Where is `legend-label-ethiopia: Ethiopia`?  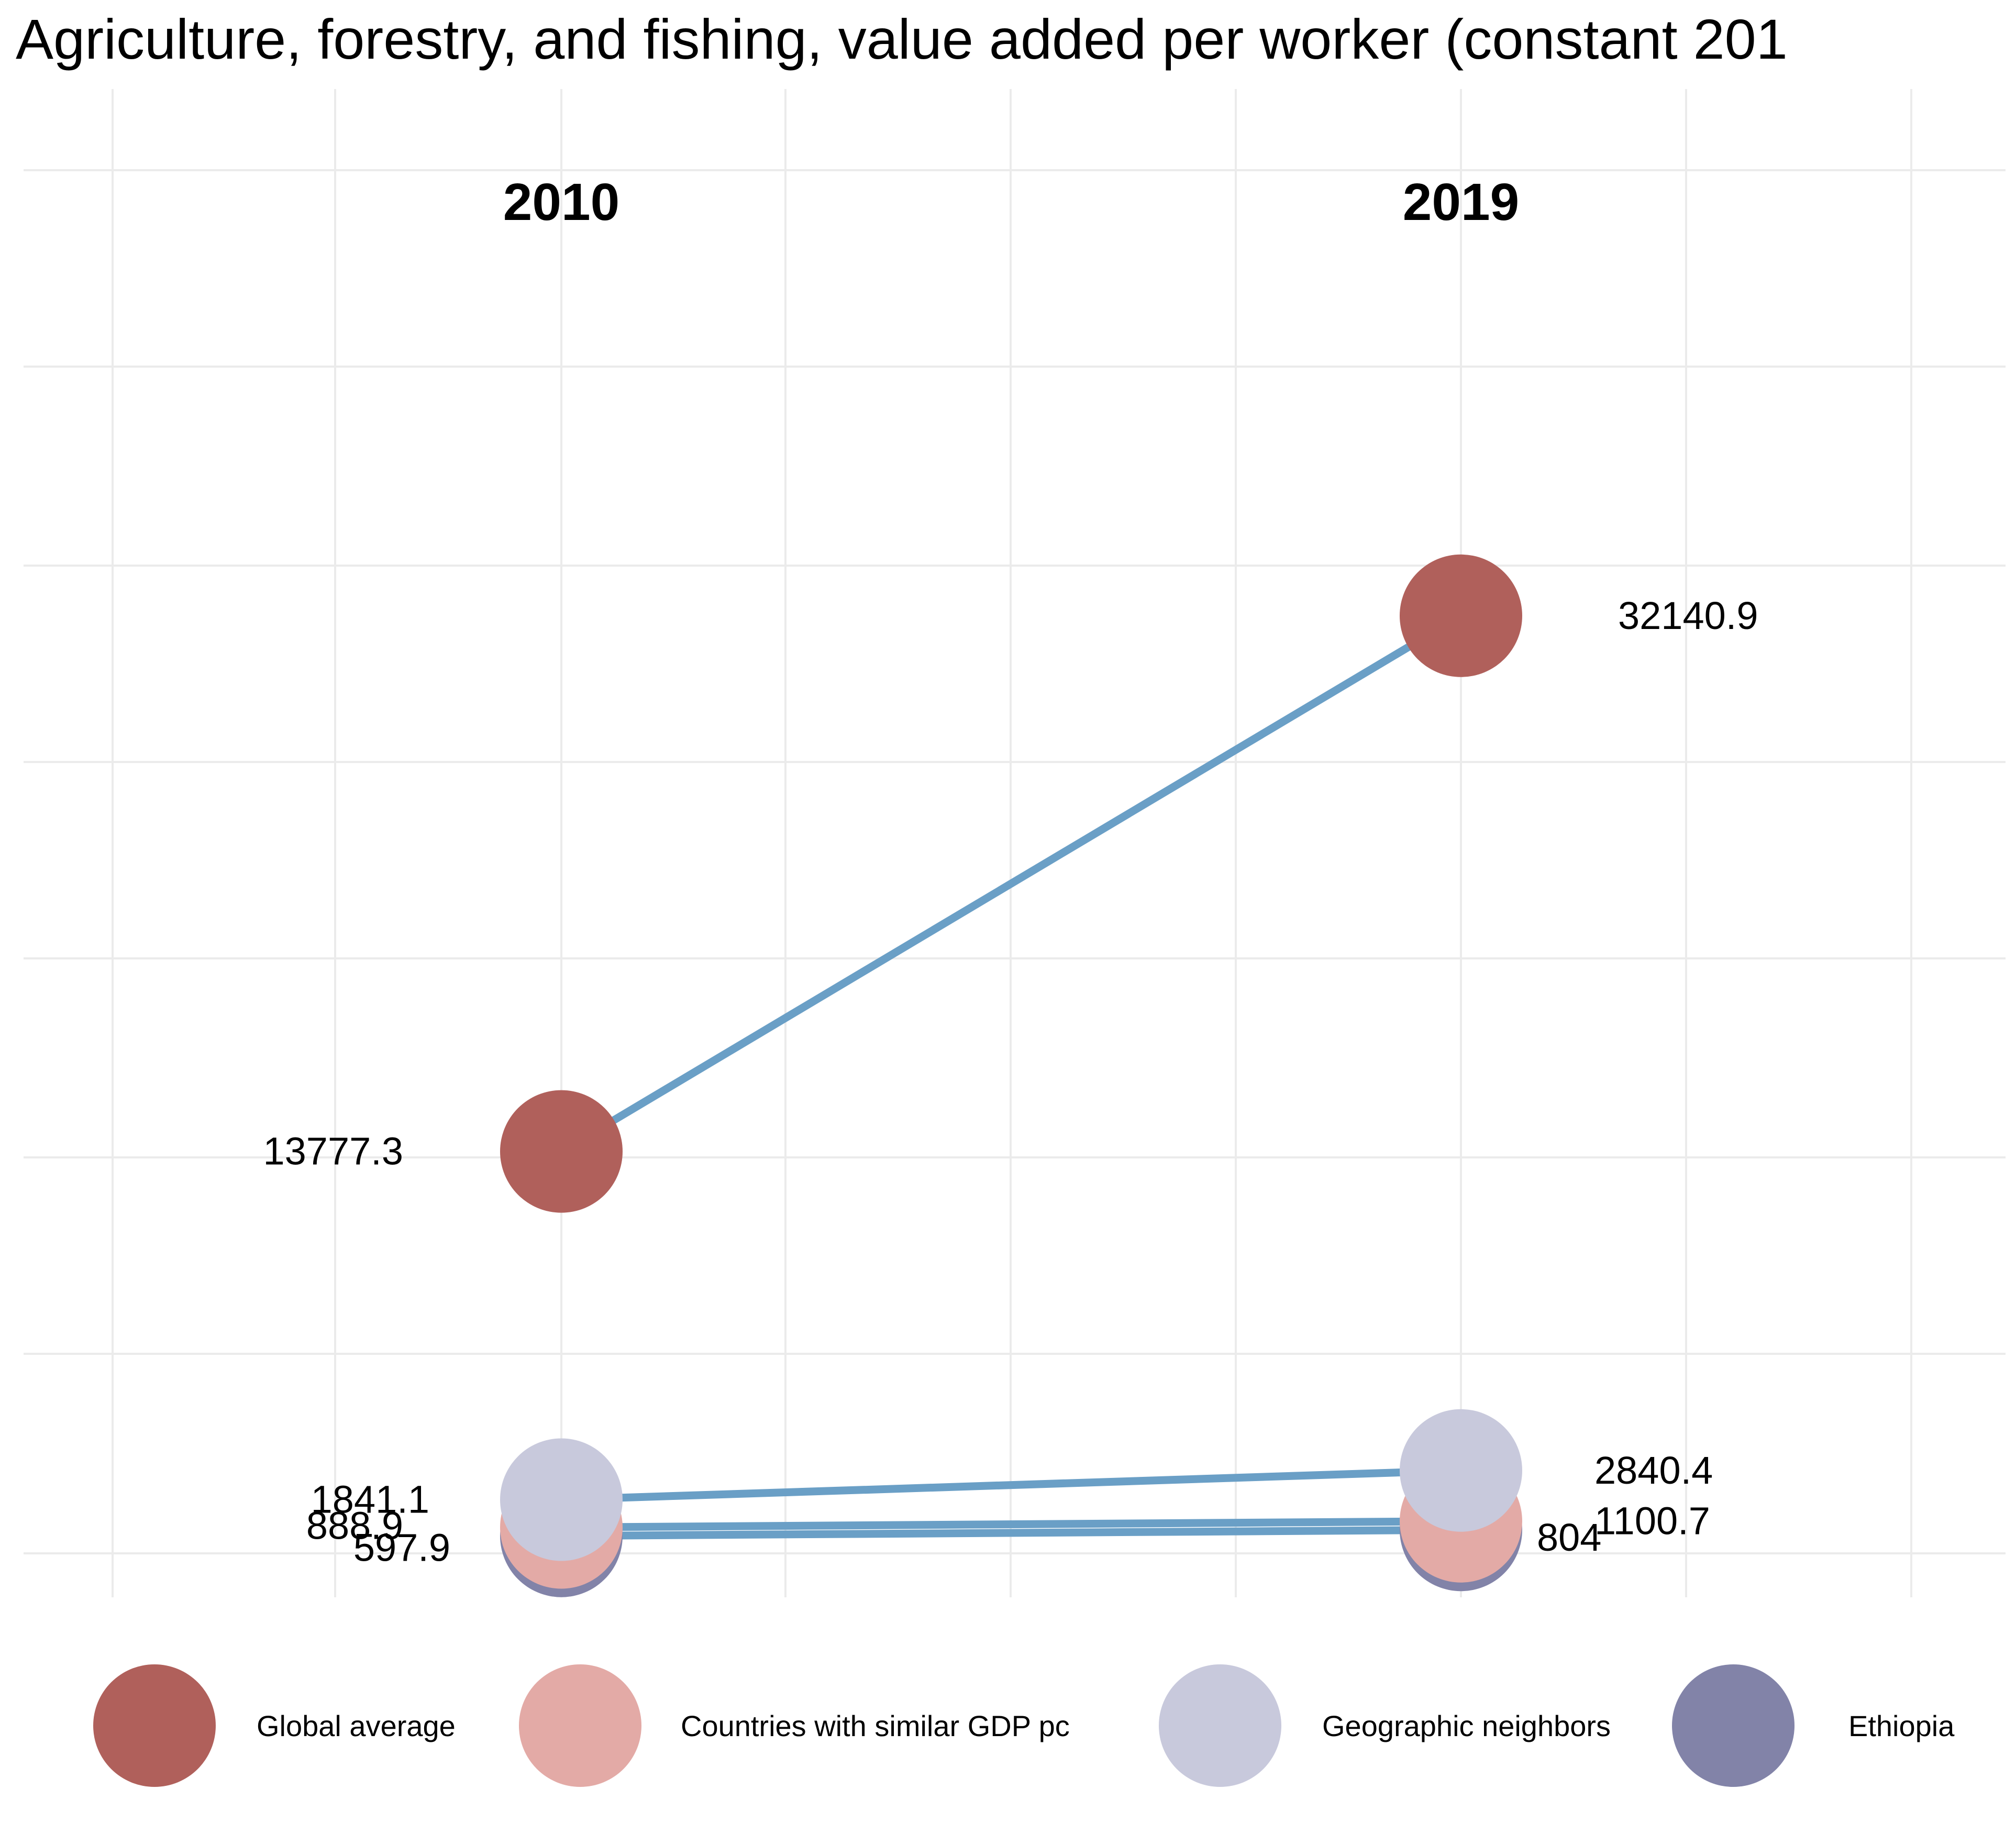 legend-label-ethiopia: Ethiopia is located at coordinates (1902, 1725).